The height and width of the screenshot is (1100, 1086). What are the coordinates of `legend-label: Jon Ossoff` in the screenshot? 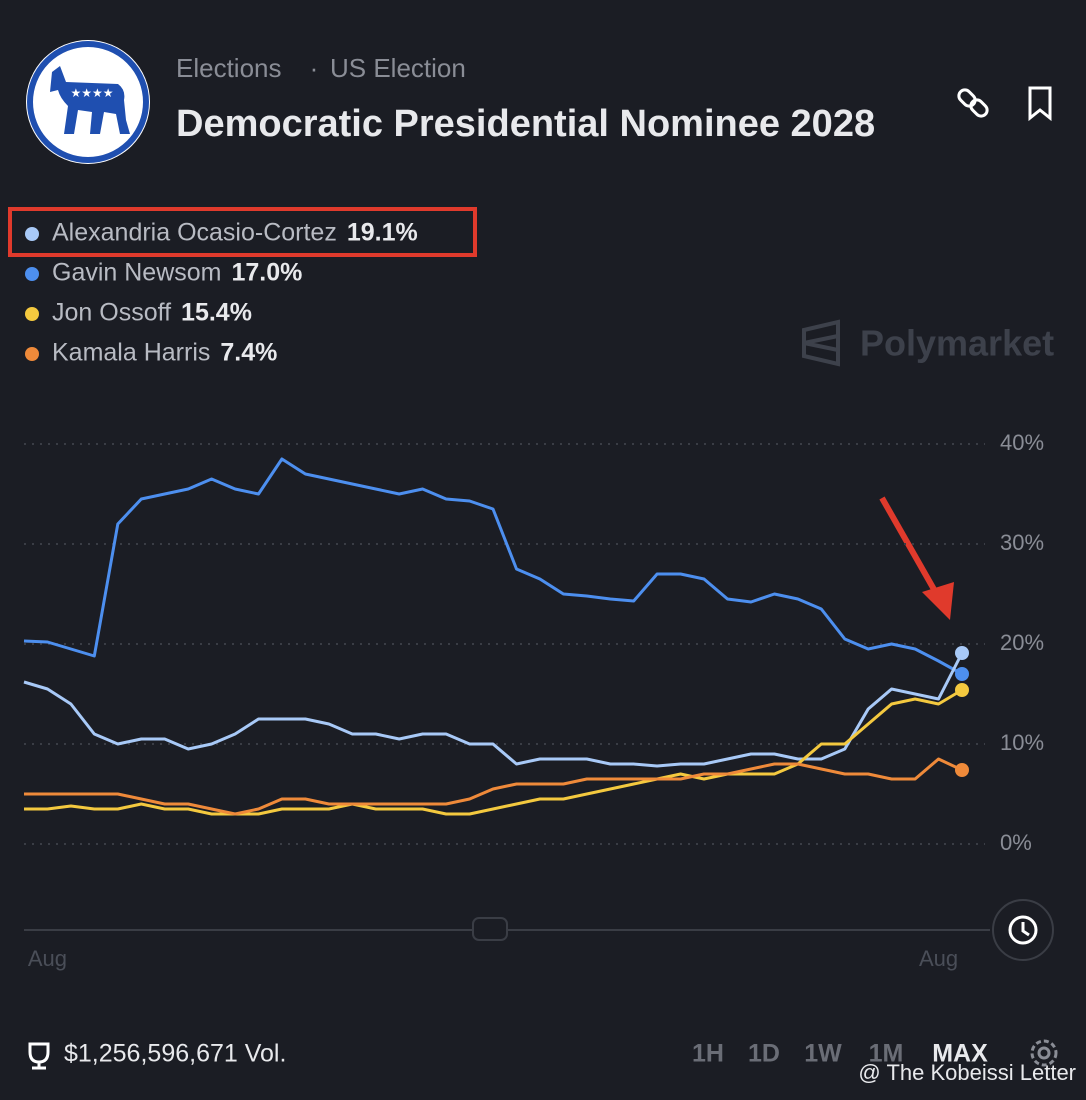 It's located at (111, 313).